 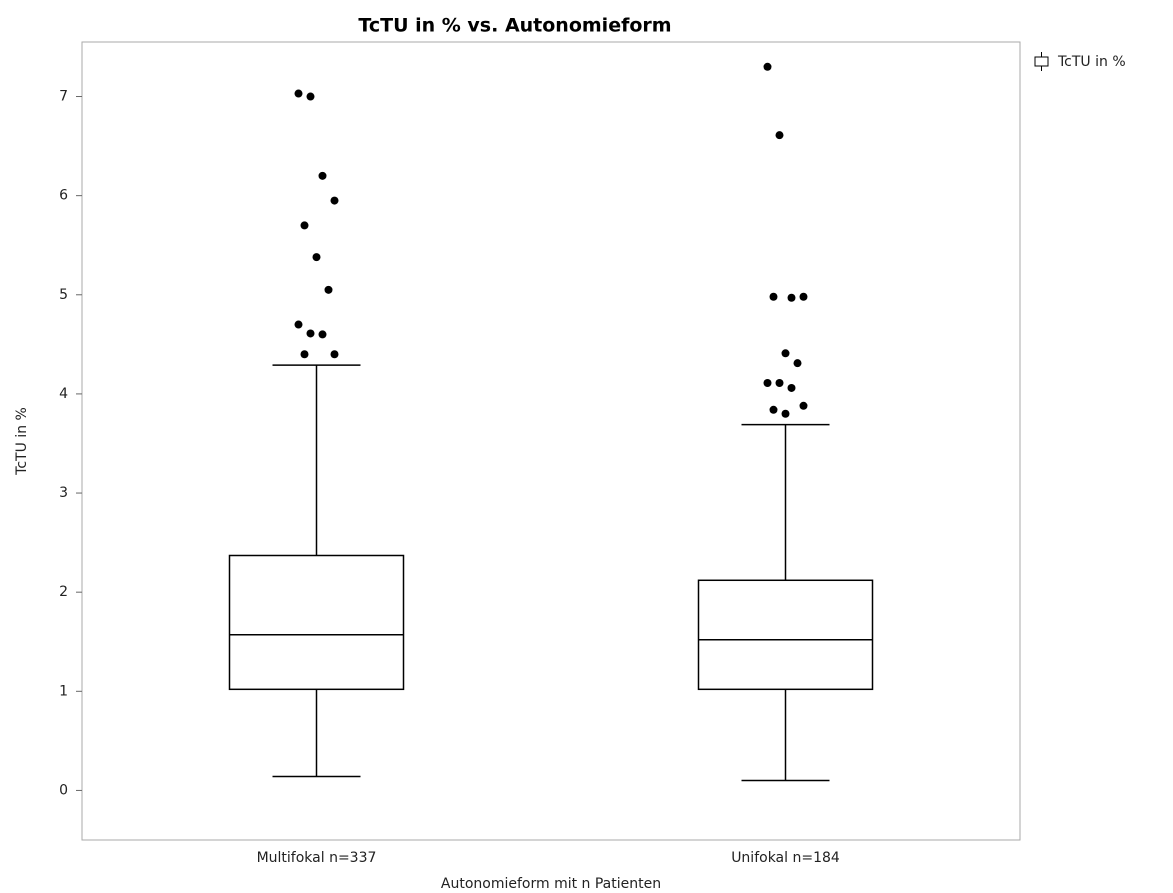 I want to click on x-tick-label: Unifokal n=184, so click(x=785, y=858).